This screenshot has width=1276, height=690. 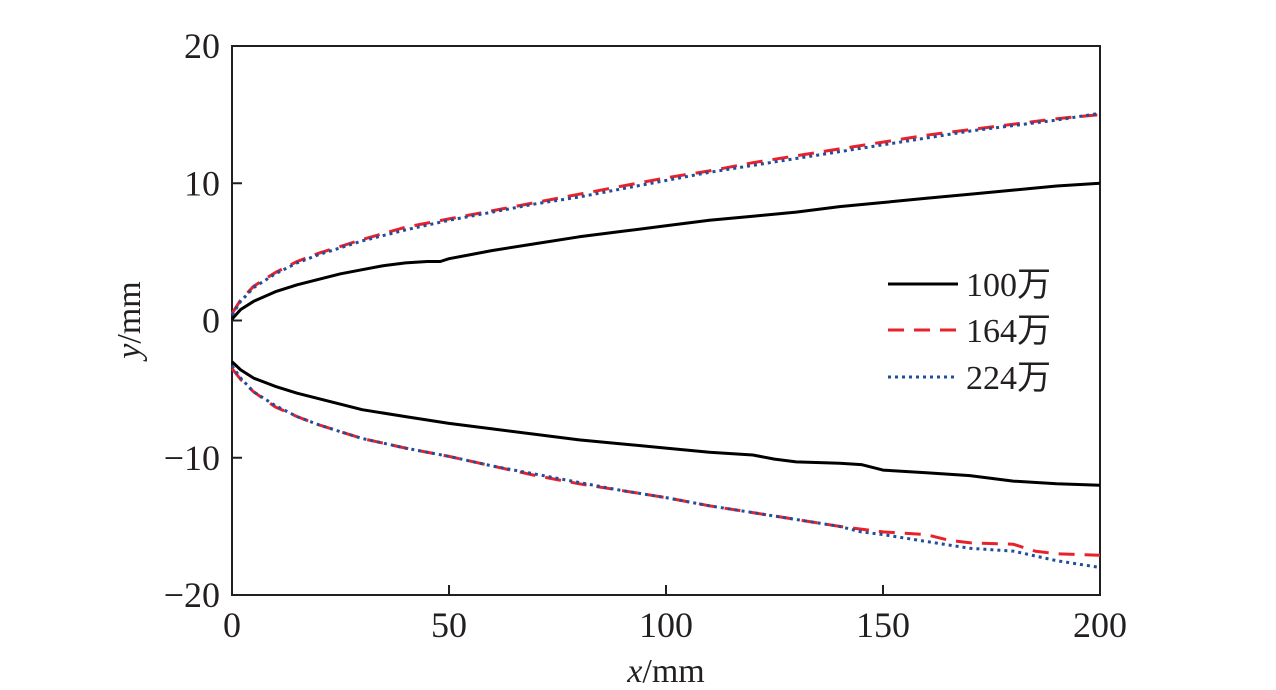 What do you see at coordinates (449, 625) in the screenshot?
I see `x-tick-label: 50` at bounding box center [449, 625].